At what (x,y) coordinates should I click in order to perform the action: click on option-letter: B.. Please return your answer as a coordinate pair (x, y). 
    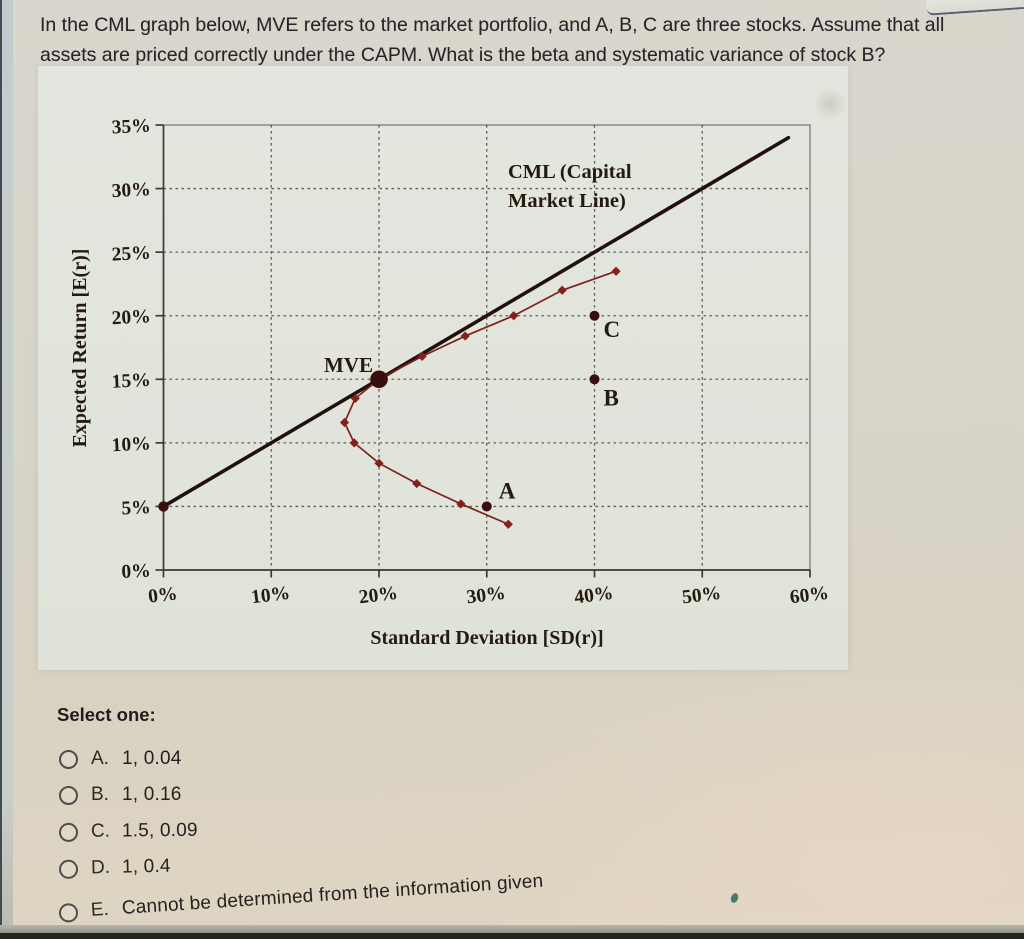
    Looking at the image, I should click on (100, 794).